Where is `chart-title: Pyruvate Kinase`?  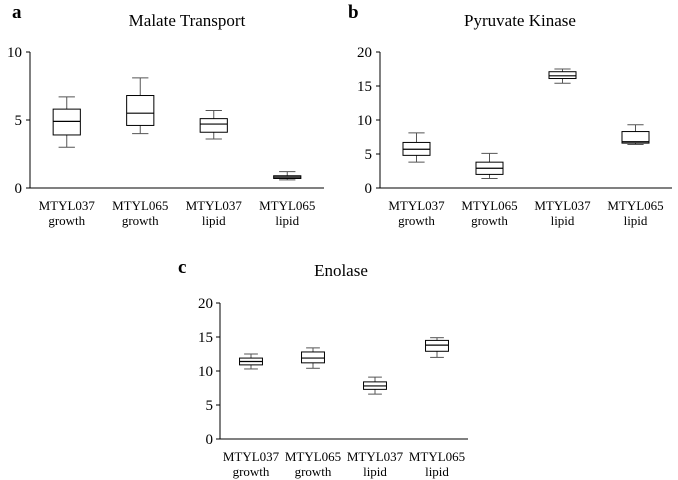 chart-title: Pyruvate Kinase is located at coordinates (520, 20).